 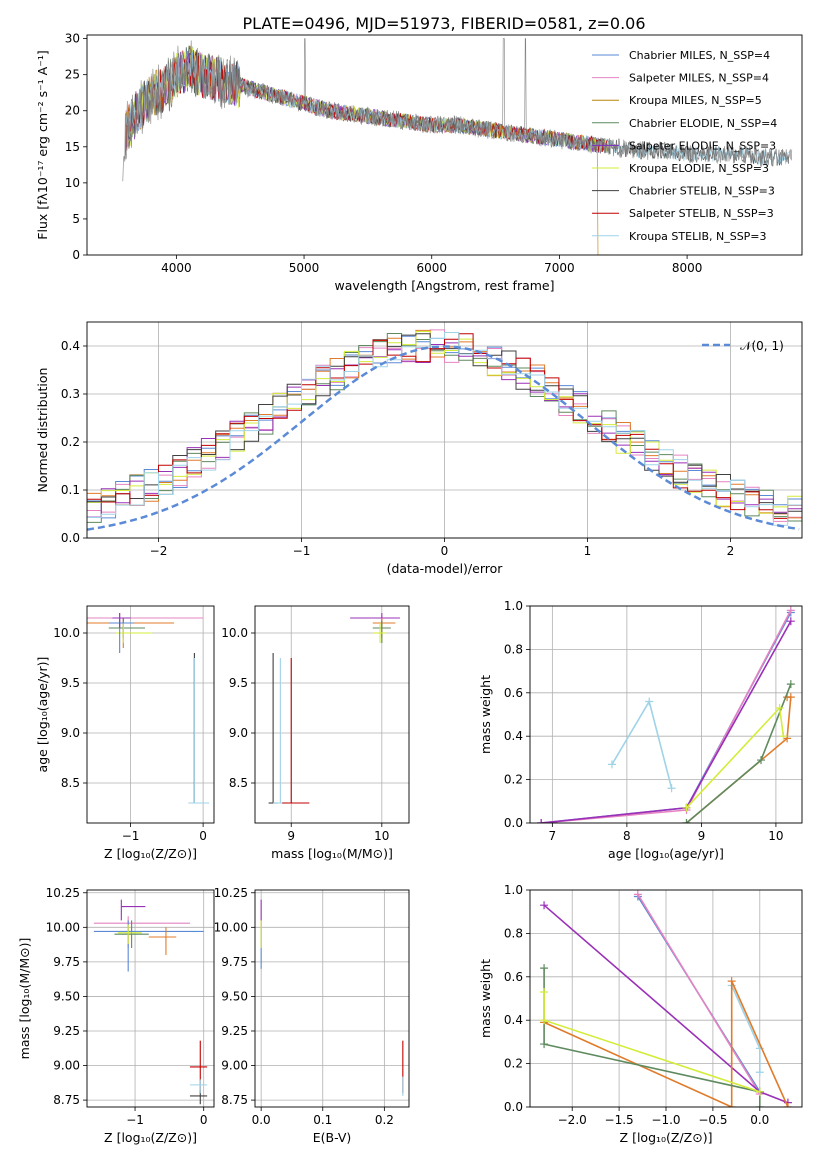 I want to click on y-tick-label: 0.1, so click(x=70, y=490).